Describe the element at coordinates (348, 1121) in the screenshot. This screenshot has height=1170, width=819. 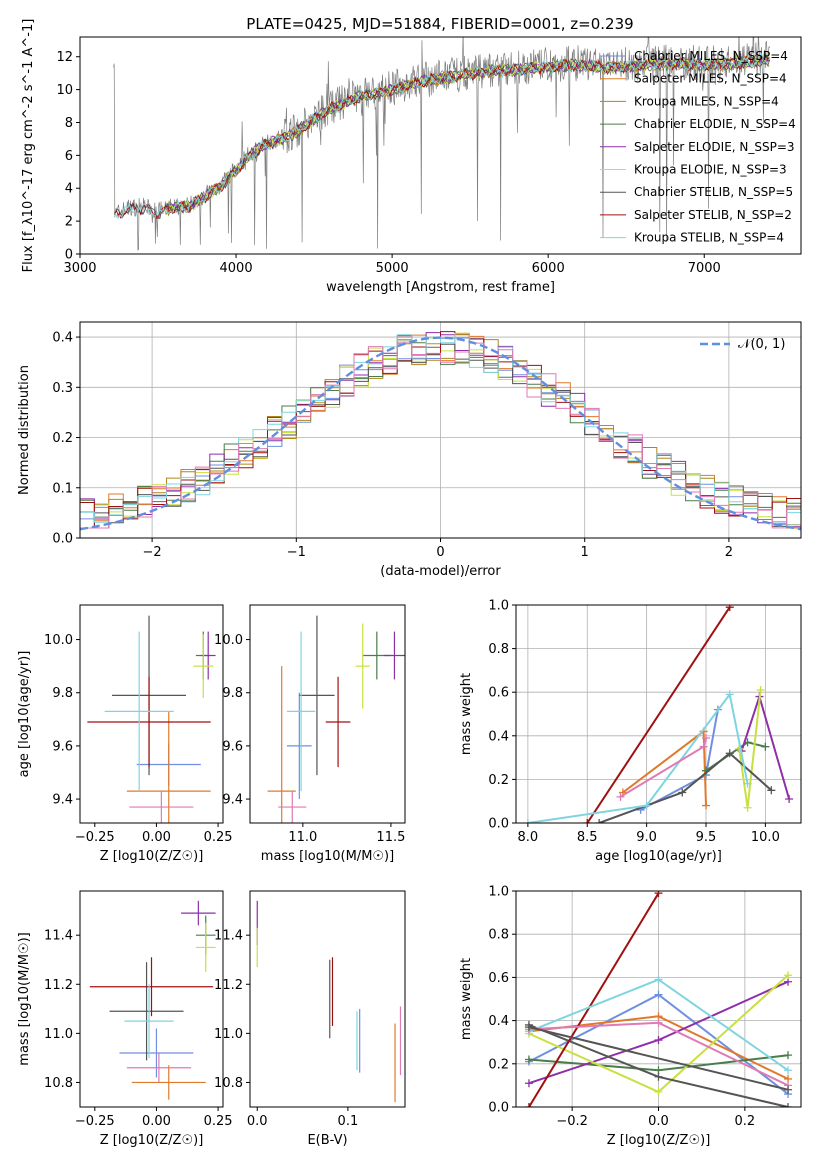
I see `mass_vs_ebv-xtick-label: 0.1` at that location.